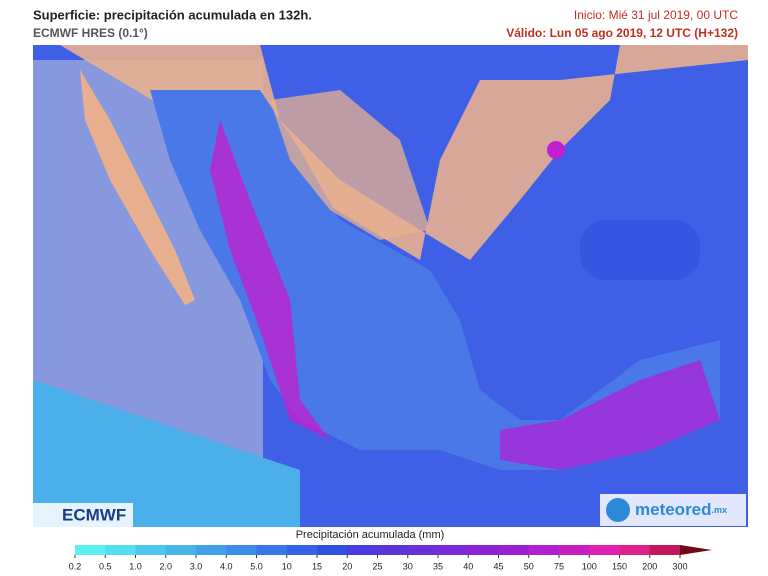 The width and height of the screenshot is (768, 576). I want to click on ecmwf-logo: ECMWF, so click(94, 514).